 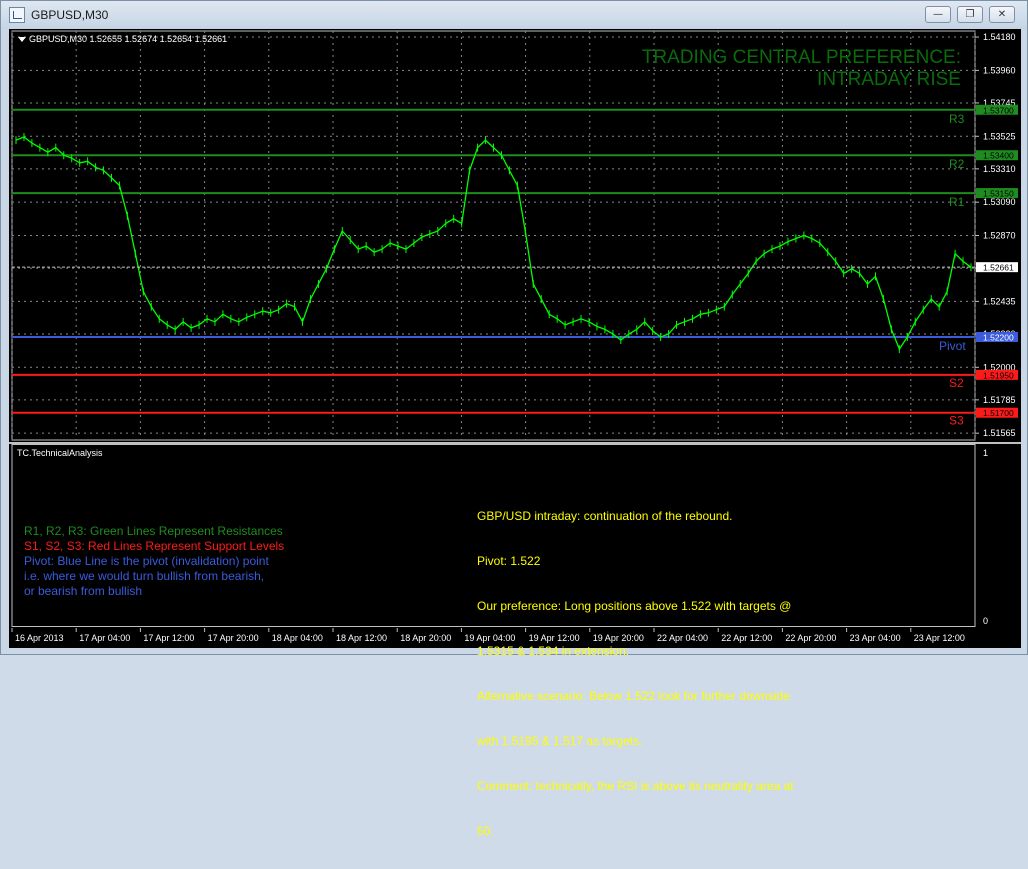 I want to click on title-bar: GBPUSD,M30 — ❐ ✕, so click(x=514, y=15).